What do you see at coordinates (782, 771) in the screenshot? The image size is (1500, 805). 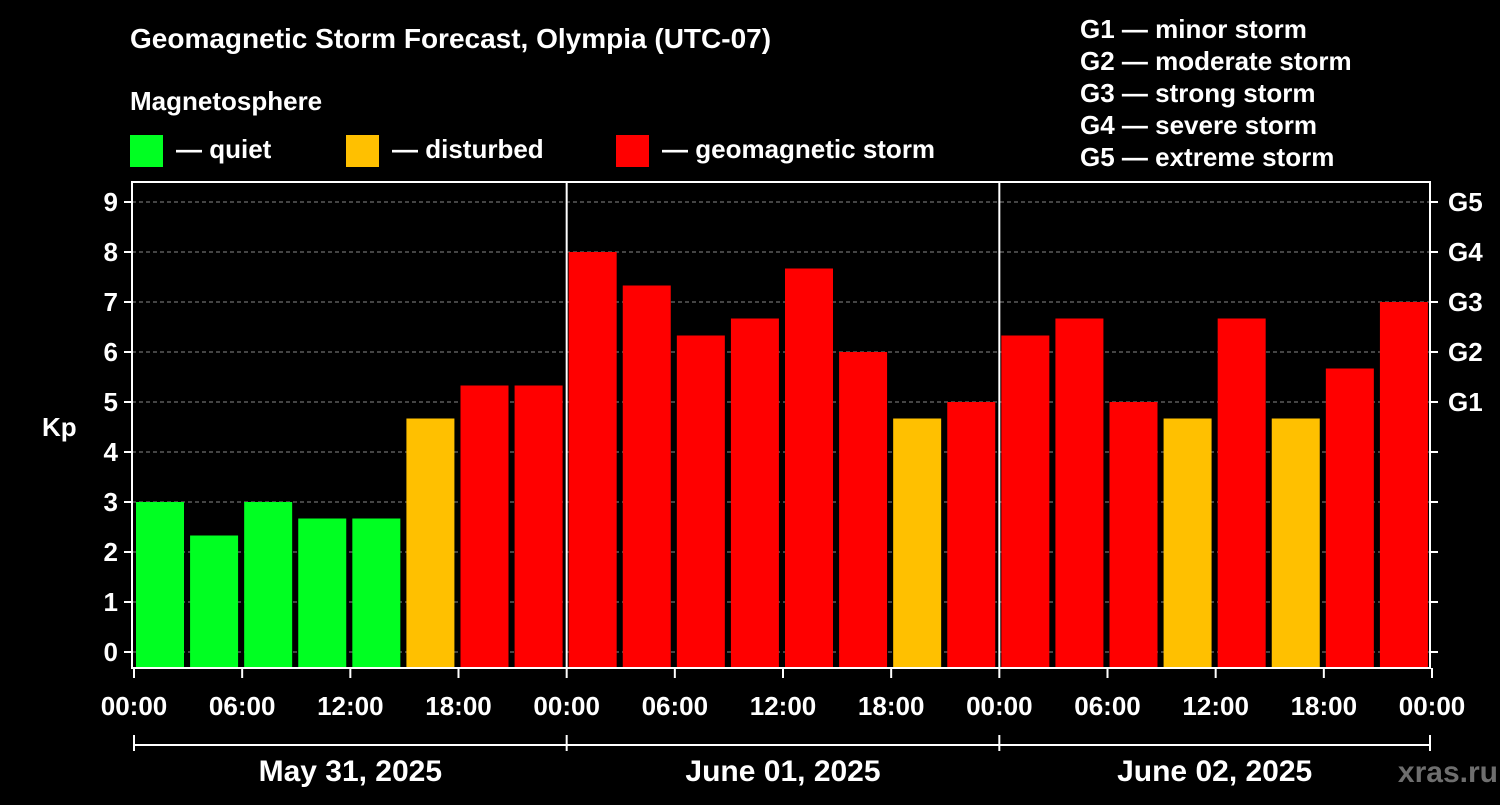 I see `date-label: June 01, 2025` at bounding box center [782, 771].